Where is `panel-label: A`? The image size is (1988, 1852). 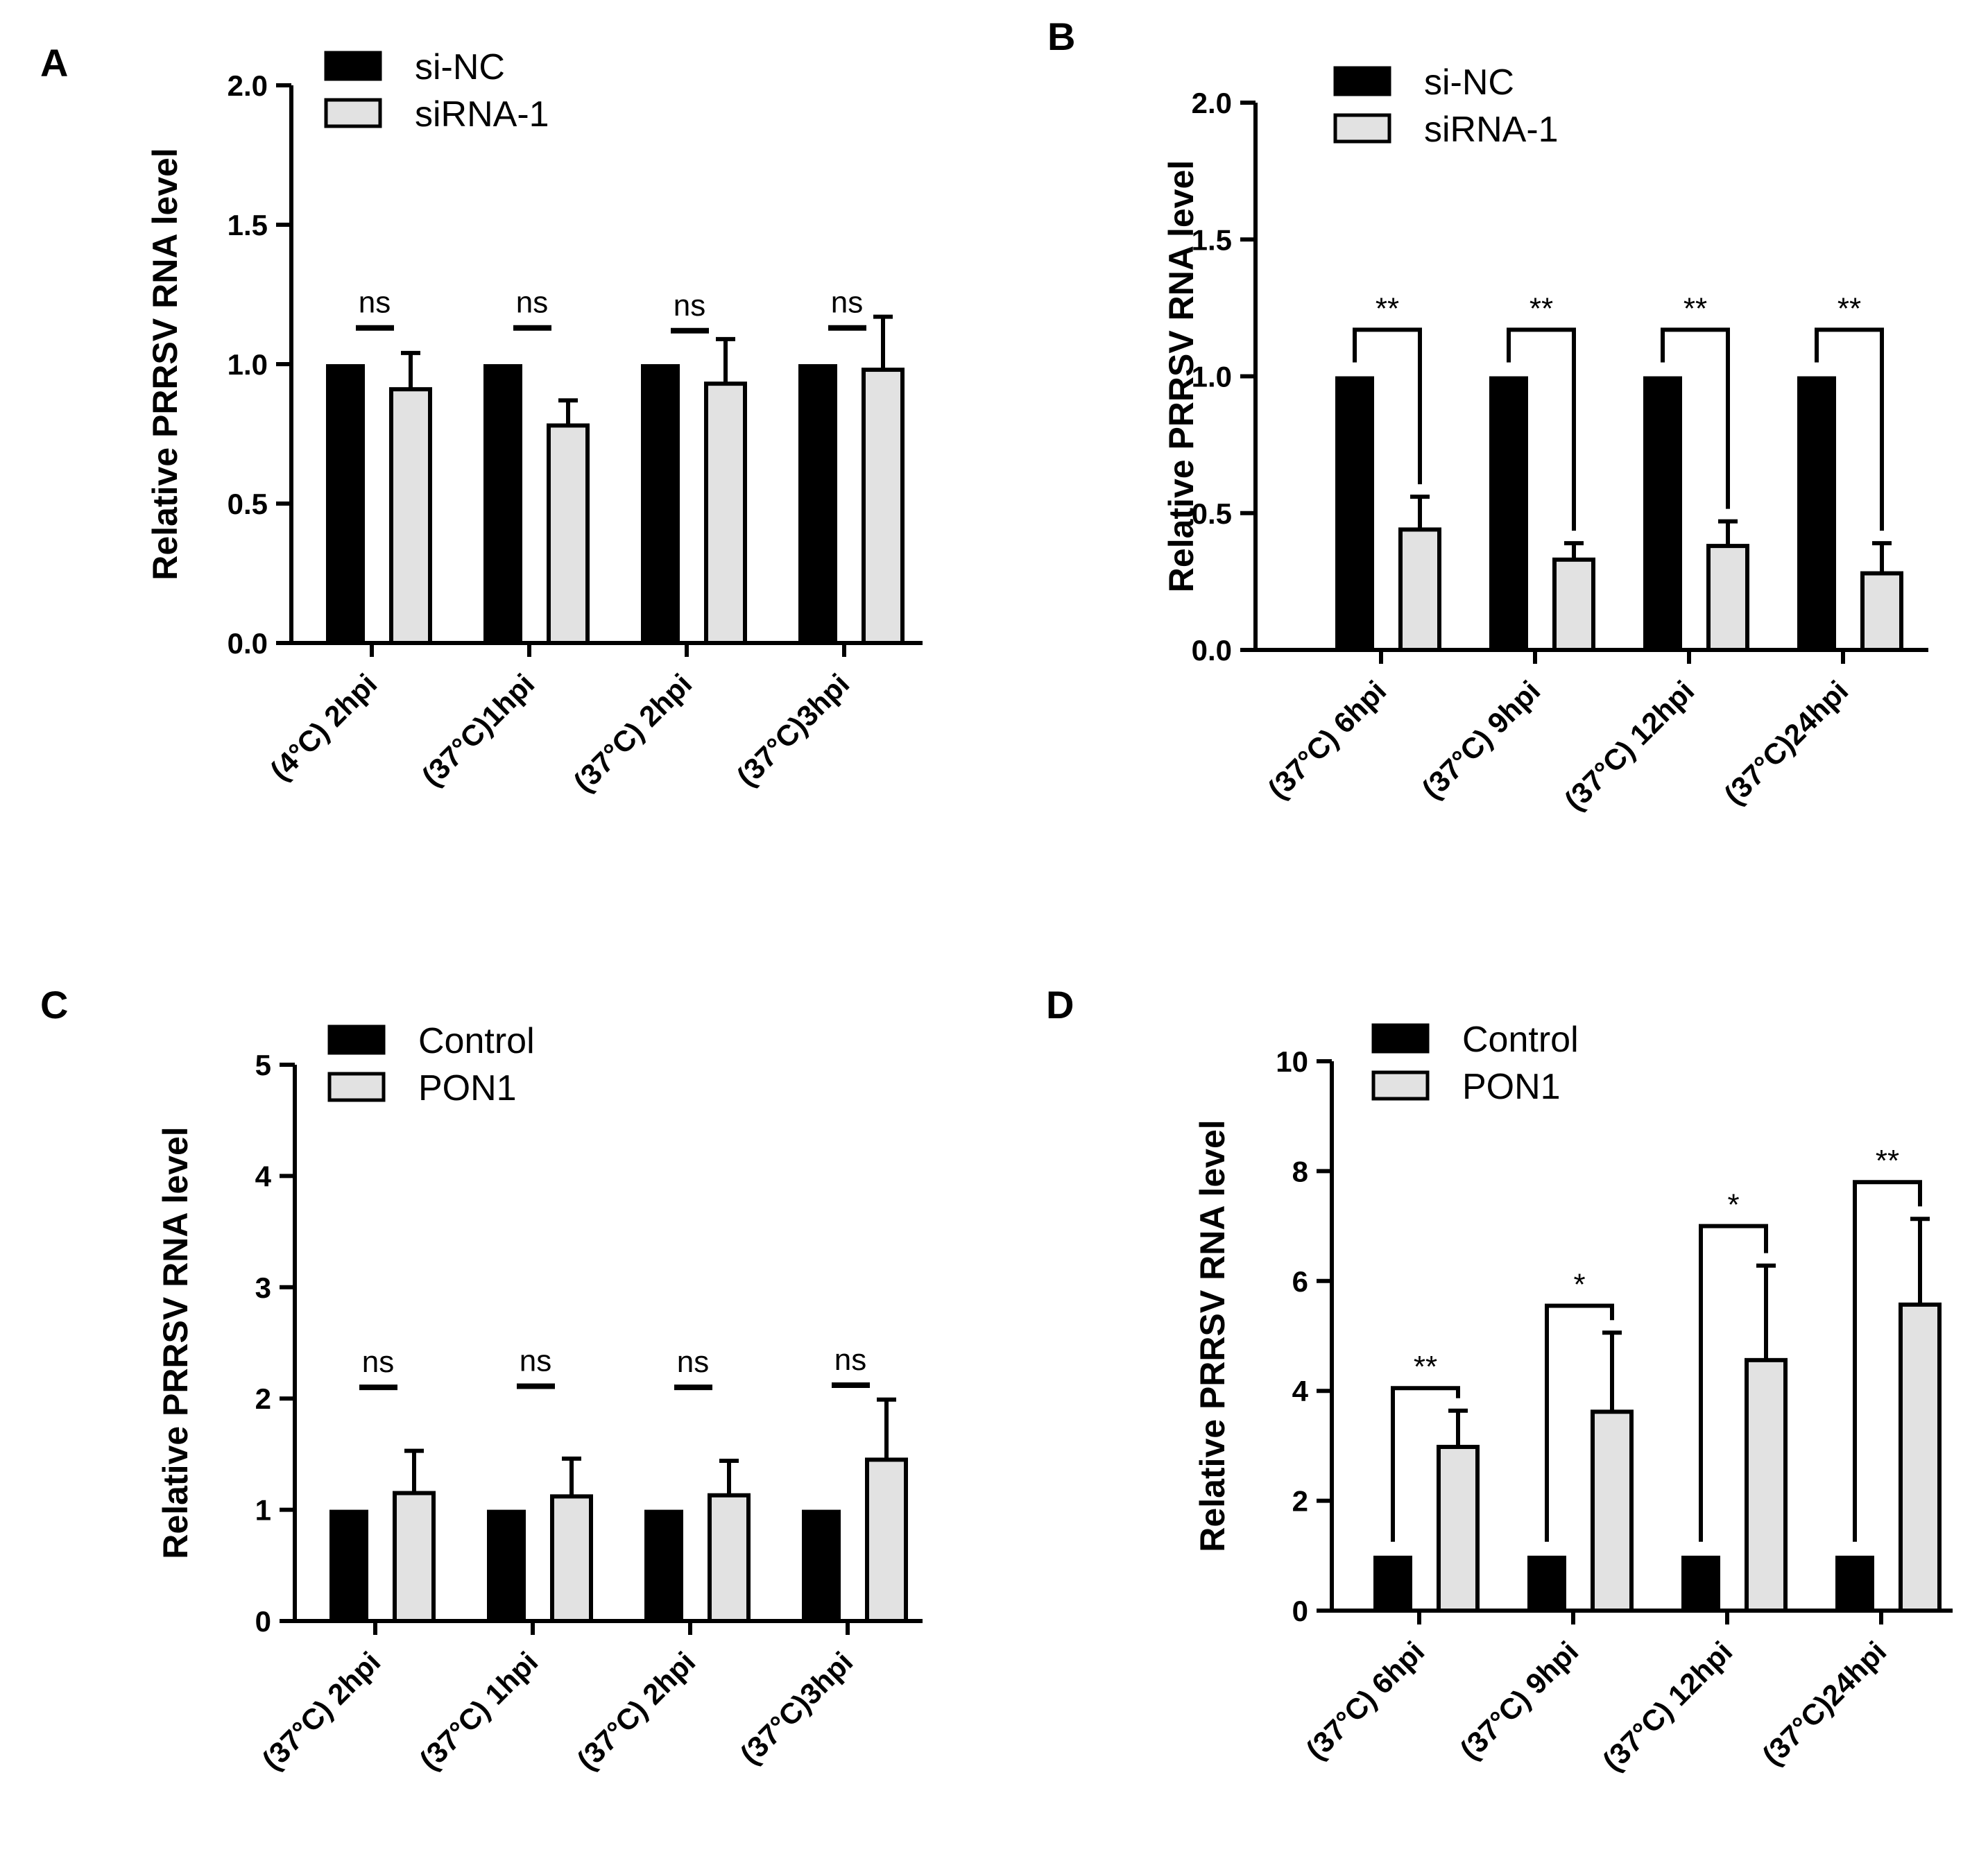
panel-label: A is located at coordinates (54, 63).